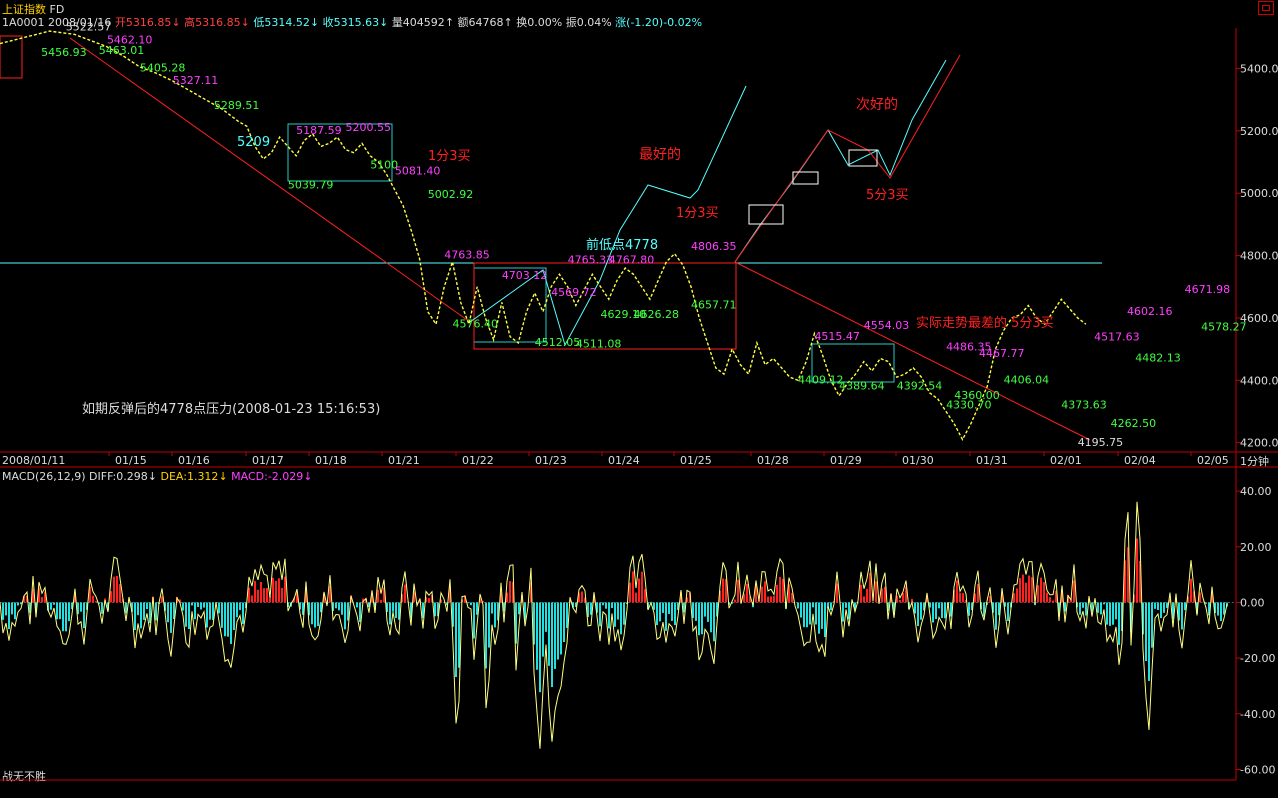 Image resolution: width=1278 pixels, height=798 pixels. I want to click on annotation-worst: 实际走势最差的 5分3买, so click(985, 323).